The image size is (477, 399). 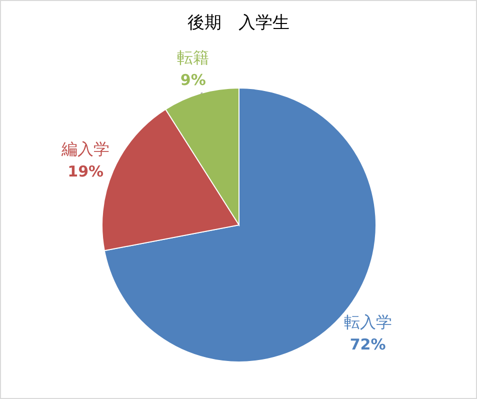 I want to click on data-label: 19%, so click(x=86, y=171).